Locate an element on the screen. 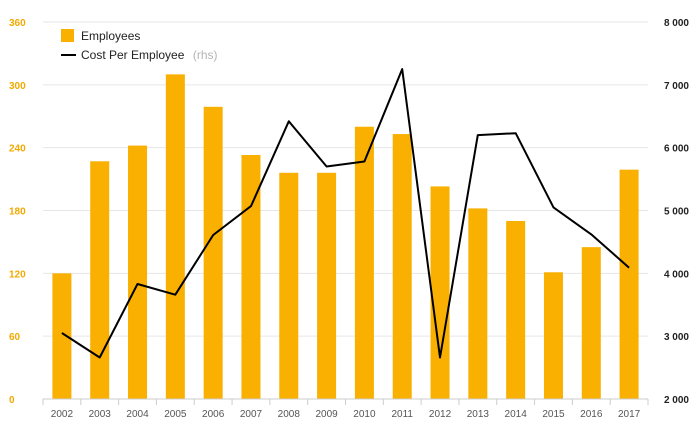  y-left-tick-label: 300 is located at coordinates (17, 86).